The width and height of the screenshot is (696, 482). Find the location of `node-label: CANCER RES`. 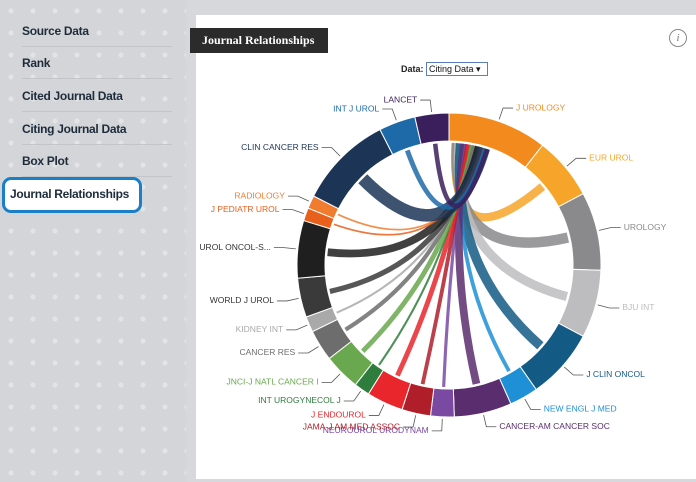

node-label: CANCER RES is located at coordinates (267, 352).